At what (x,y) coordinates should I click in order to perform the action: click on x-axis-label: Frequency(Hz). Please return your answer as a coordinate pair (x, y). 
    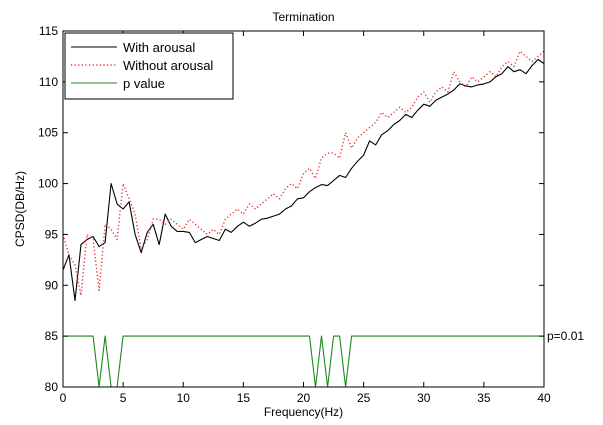
    Looking at the image, I should click on (303, 412).